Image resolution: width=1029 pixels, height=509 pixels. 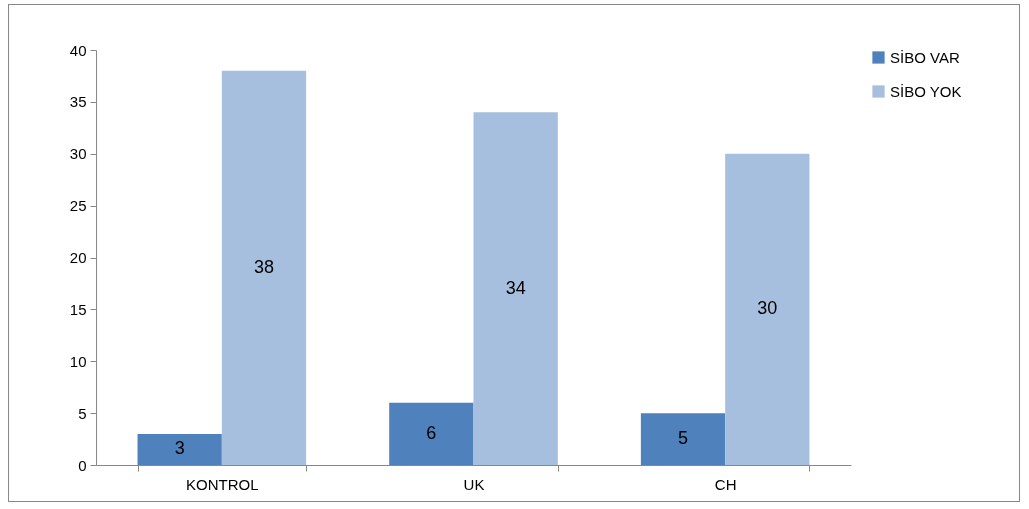 I want to click on y-tick-label: 25, so click(x=78, y=206).